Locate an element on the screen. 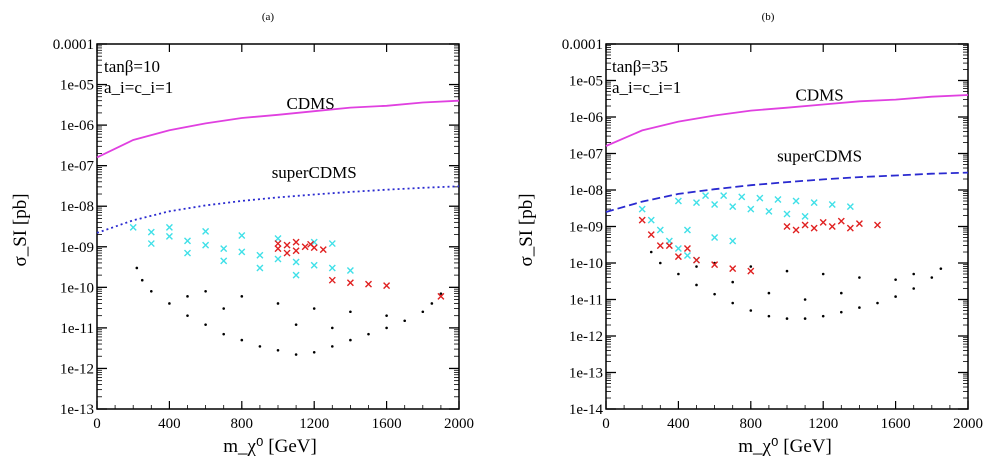 Image resolution: width=993 pixels, height=464 pixels. x-tick-label: 1200 is located at coordinates (823, 424).